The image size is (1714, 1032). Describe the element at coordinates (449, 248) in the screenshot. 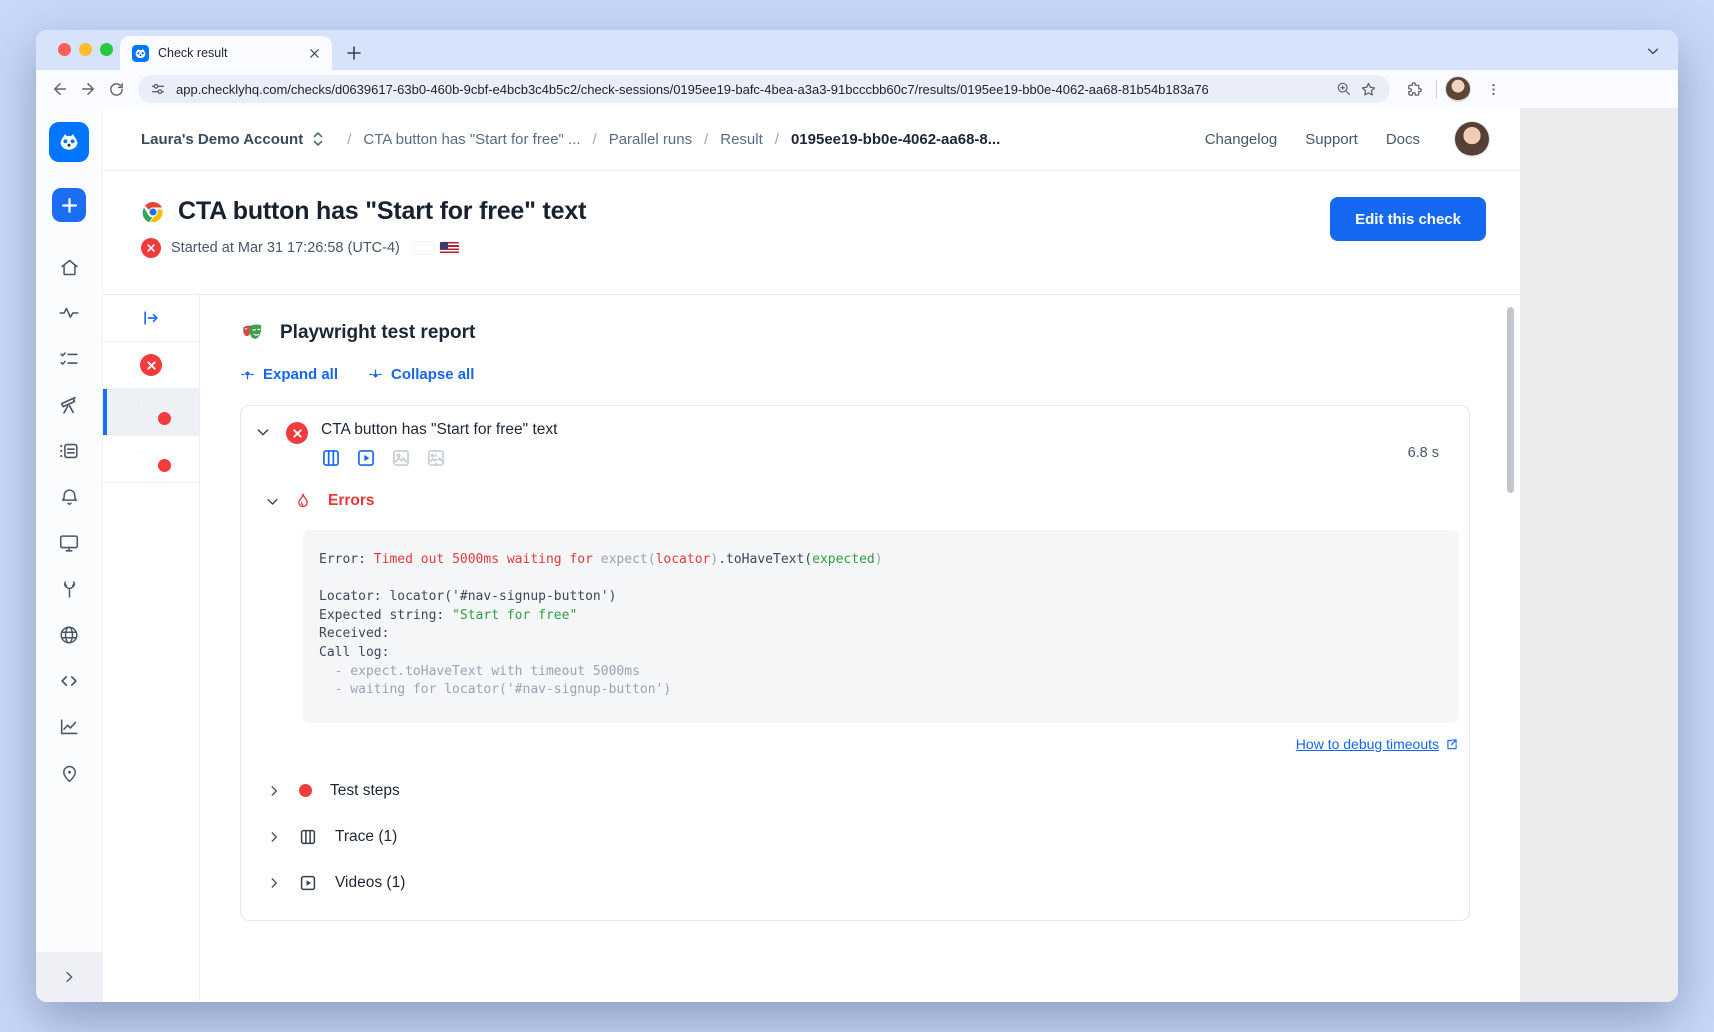

I see `flag-usa-icon` at that location.